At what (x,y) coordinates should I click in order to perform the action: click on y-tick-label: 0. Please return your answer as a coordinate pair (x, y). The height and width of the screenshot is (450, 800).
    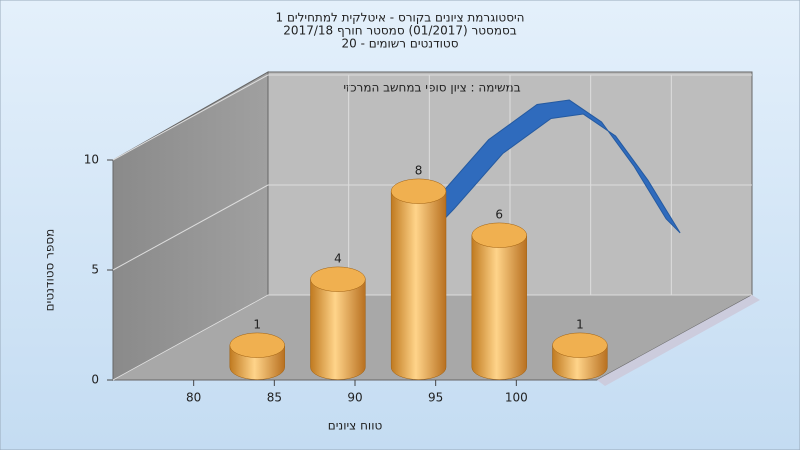
    Looking at the image, I should click on (95, 380).